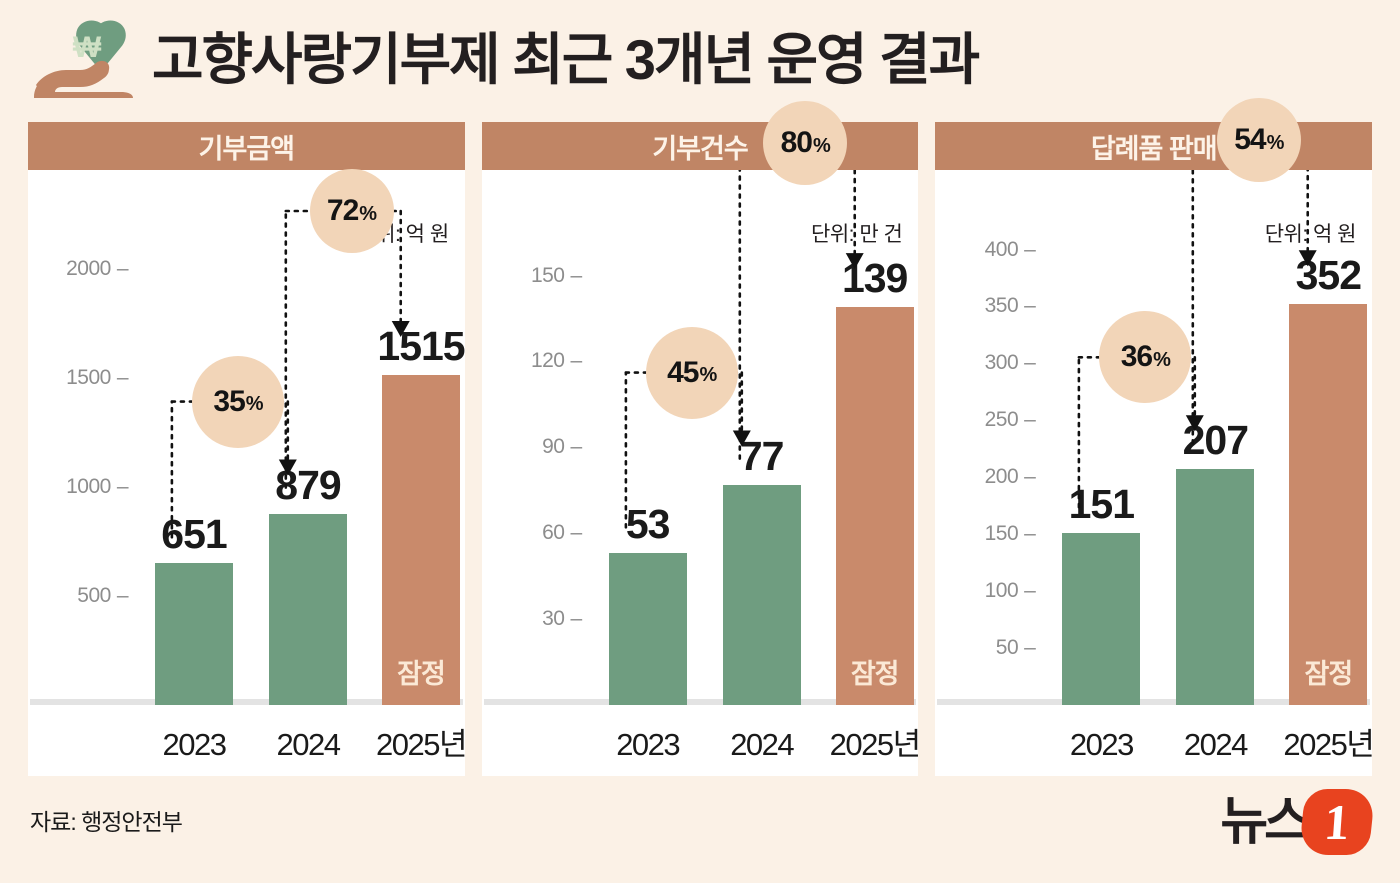  I want to click on y-axis-tick: 2000–, so click(97, 269).